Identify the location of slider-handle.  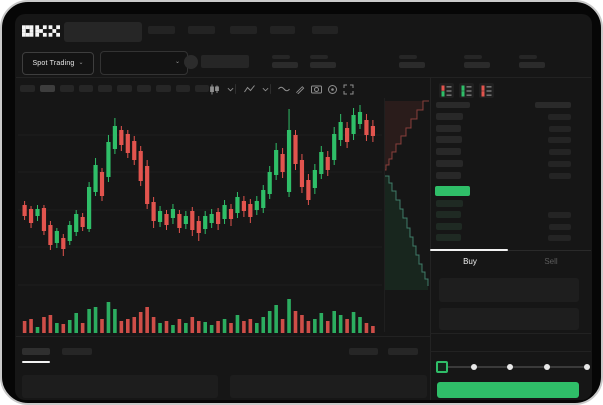
(442, 367).